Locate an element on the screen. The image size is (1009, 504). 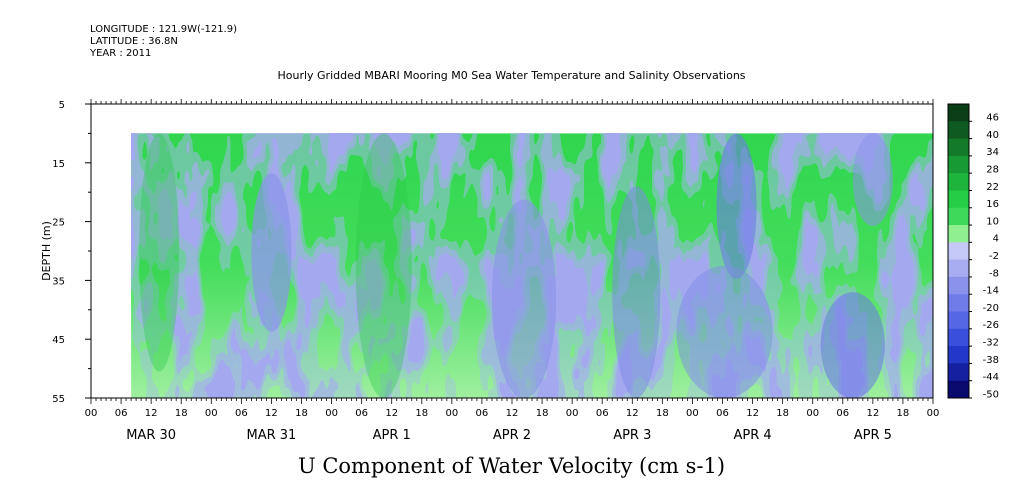
colorbar-label: -44 is located at coordinates (991, 377).